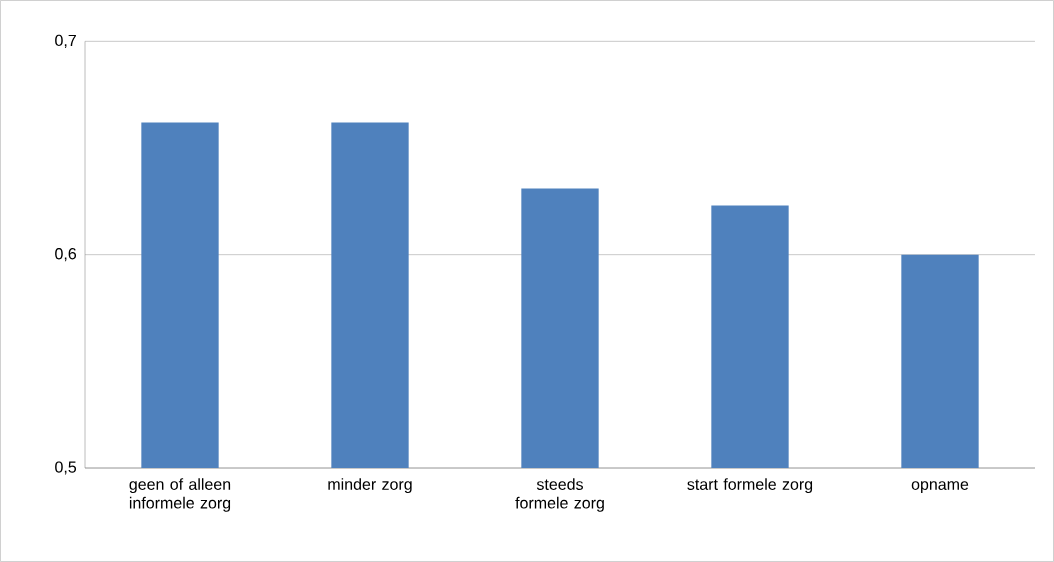 The width and height of the screenshot is (1054, 562). I want to click on y-tick-label: 0,5, so click(66, 468).